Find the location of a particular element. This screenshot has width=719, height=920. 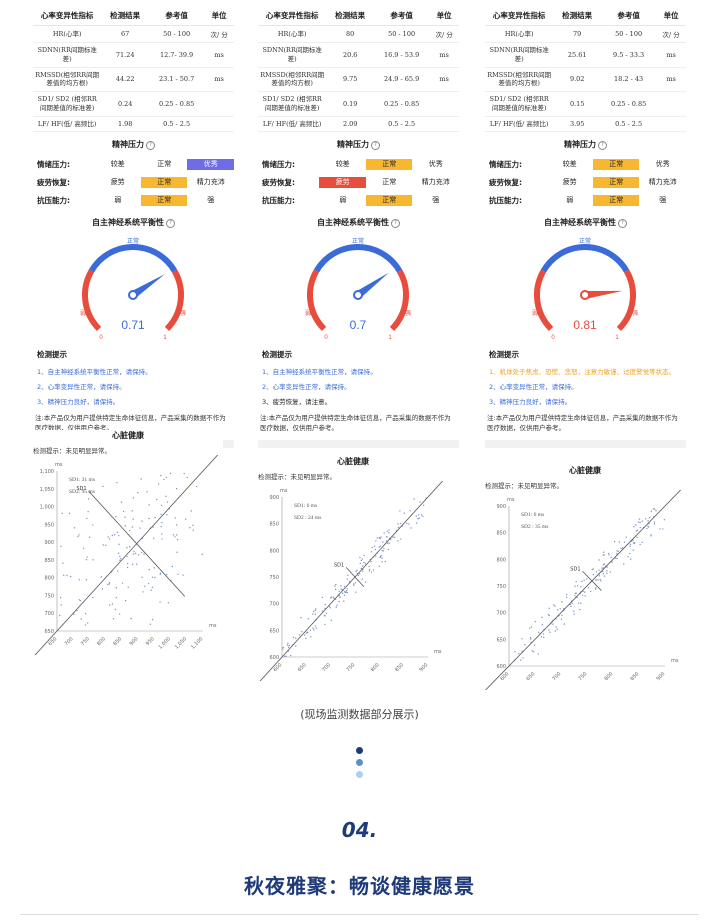

table-header: 检测结果 is located at coordinates (350, 16).